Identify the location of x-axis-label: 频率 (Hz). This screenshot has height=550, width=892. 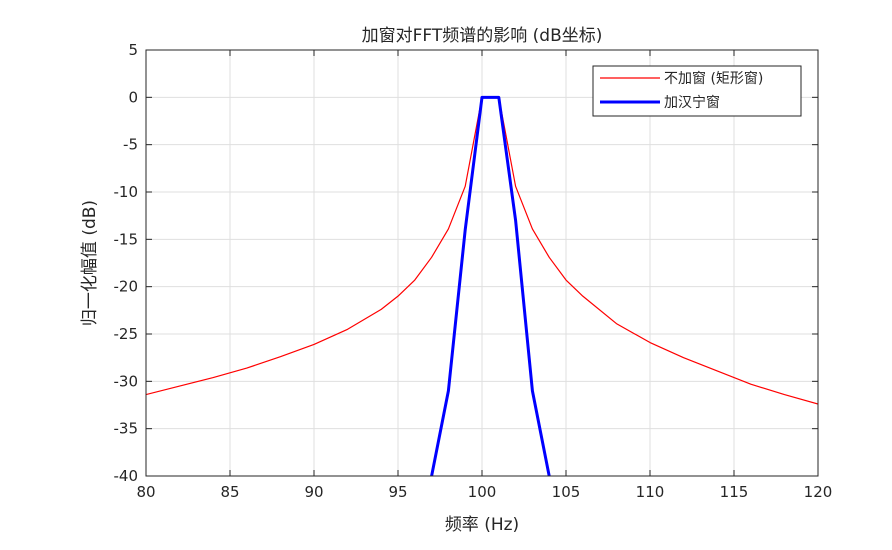
(482, 525).